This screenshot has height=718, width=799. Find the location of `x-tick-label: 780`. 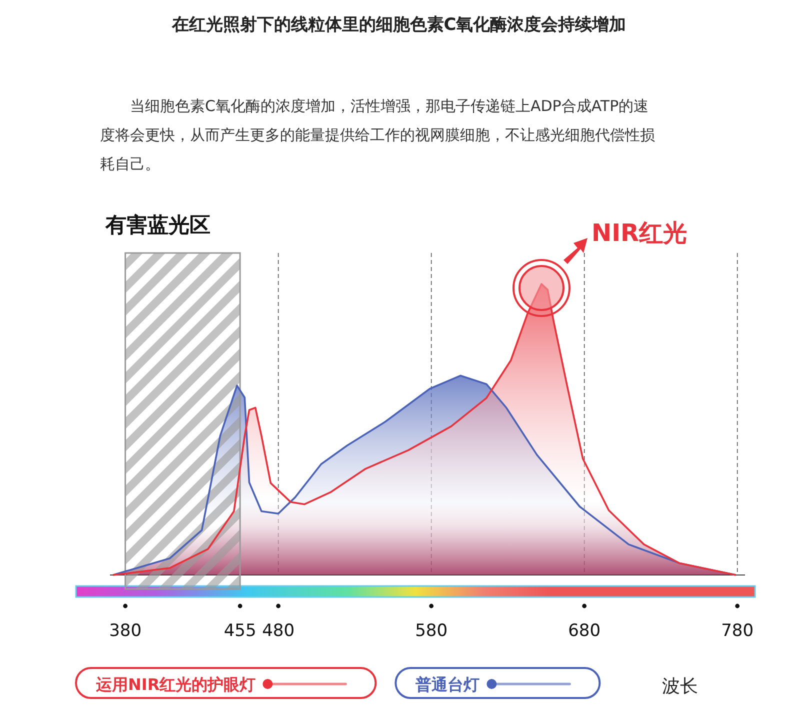

x-tick-label: 780 is located at coordinates (737, 631).